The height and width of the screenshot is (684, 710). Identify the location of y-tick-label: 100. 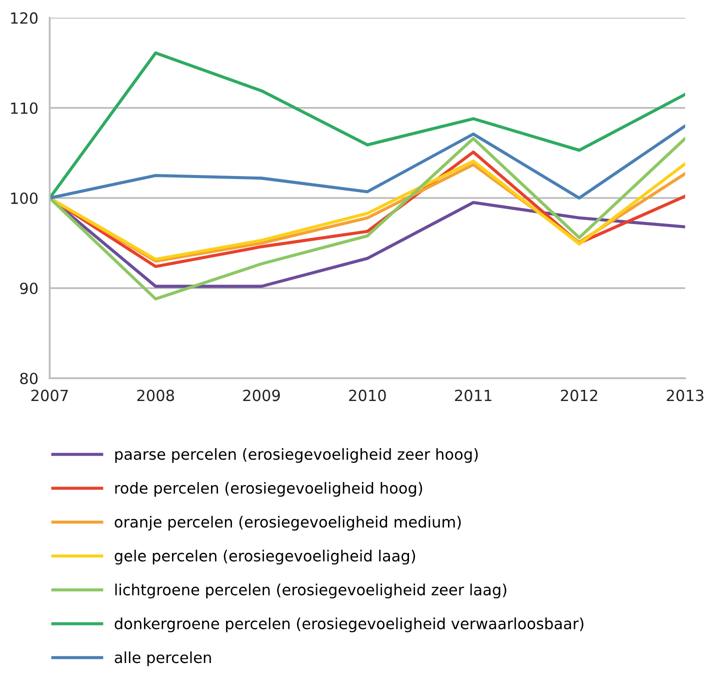
(24, 198).